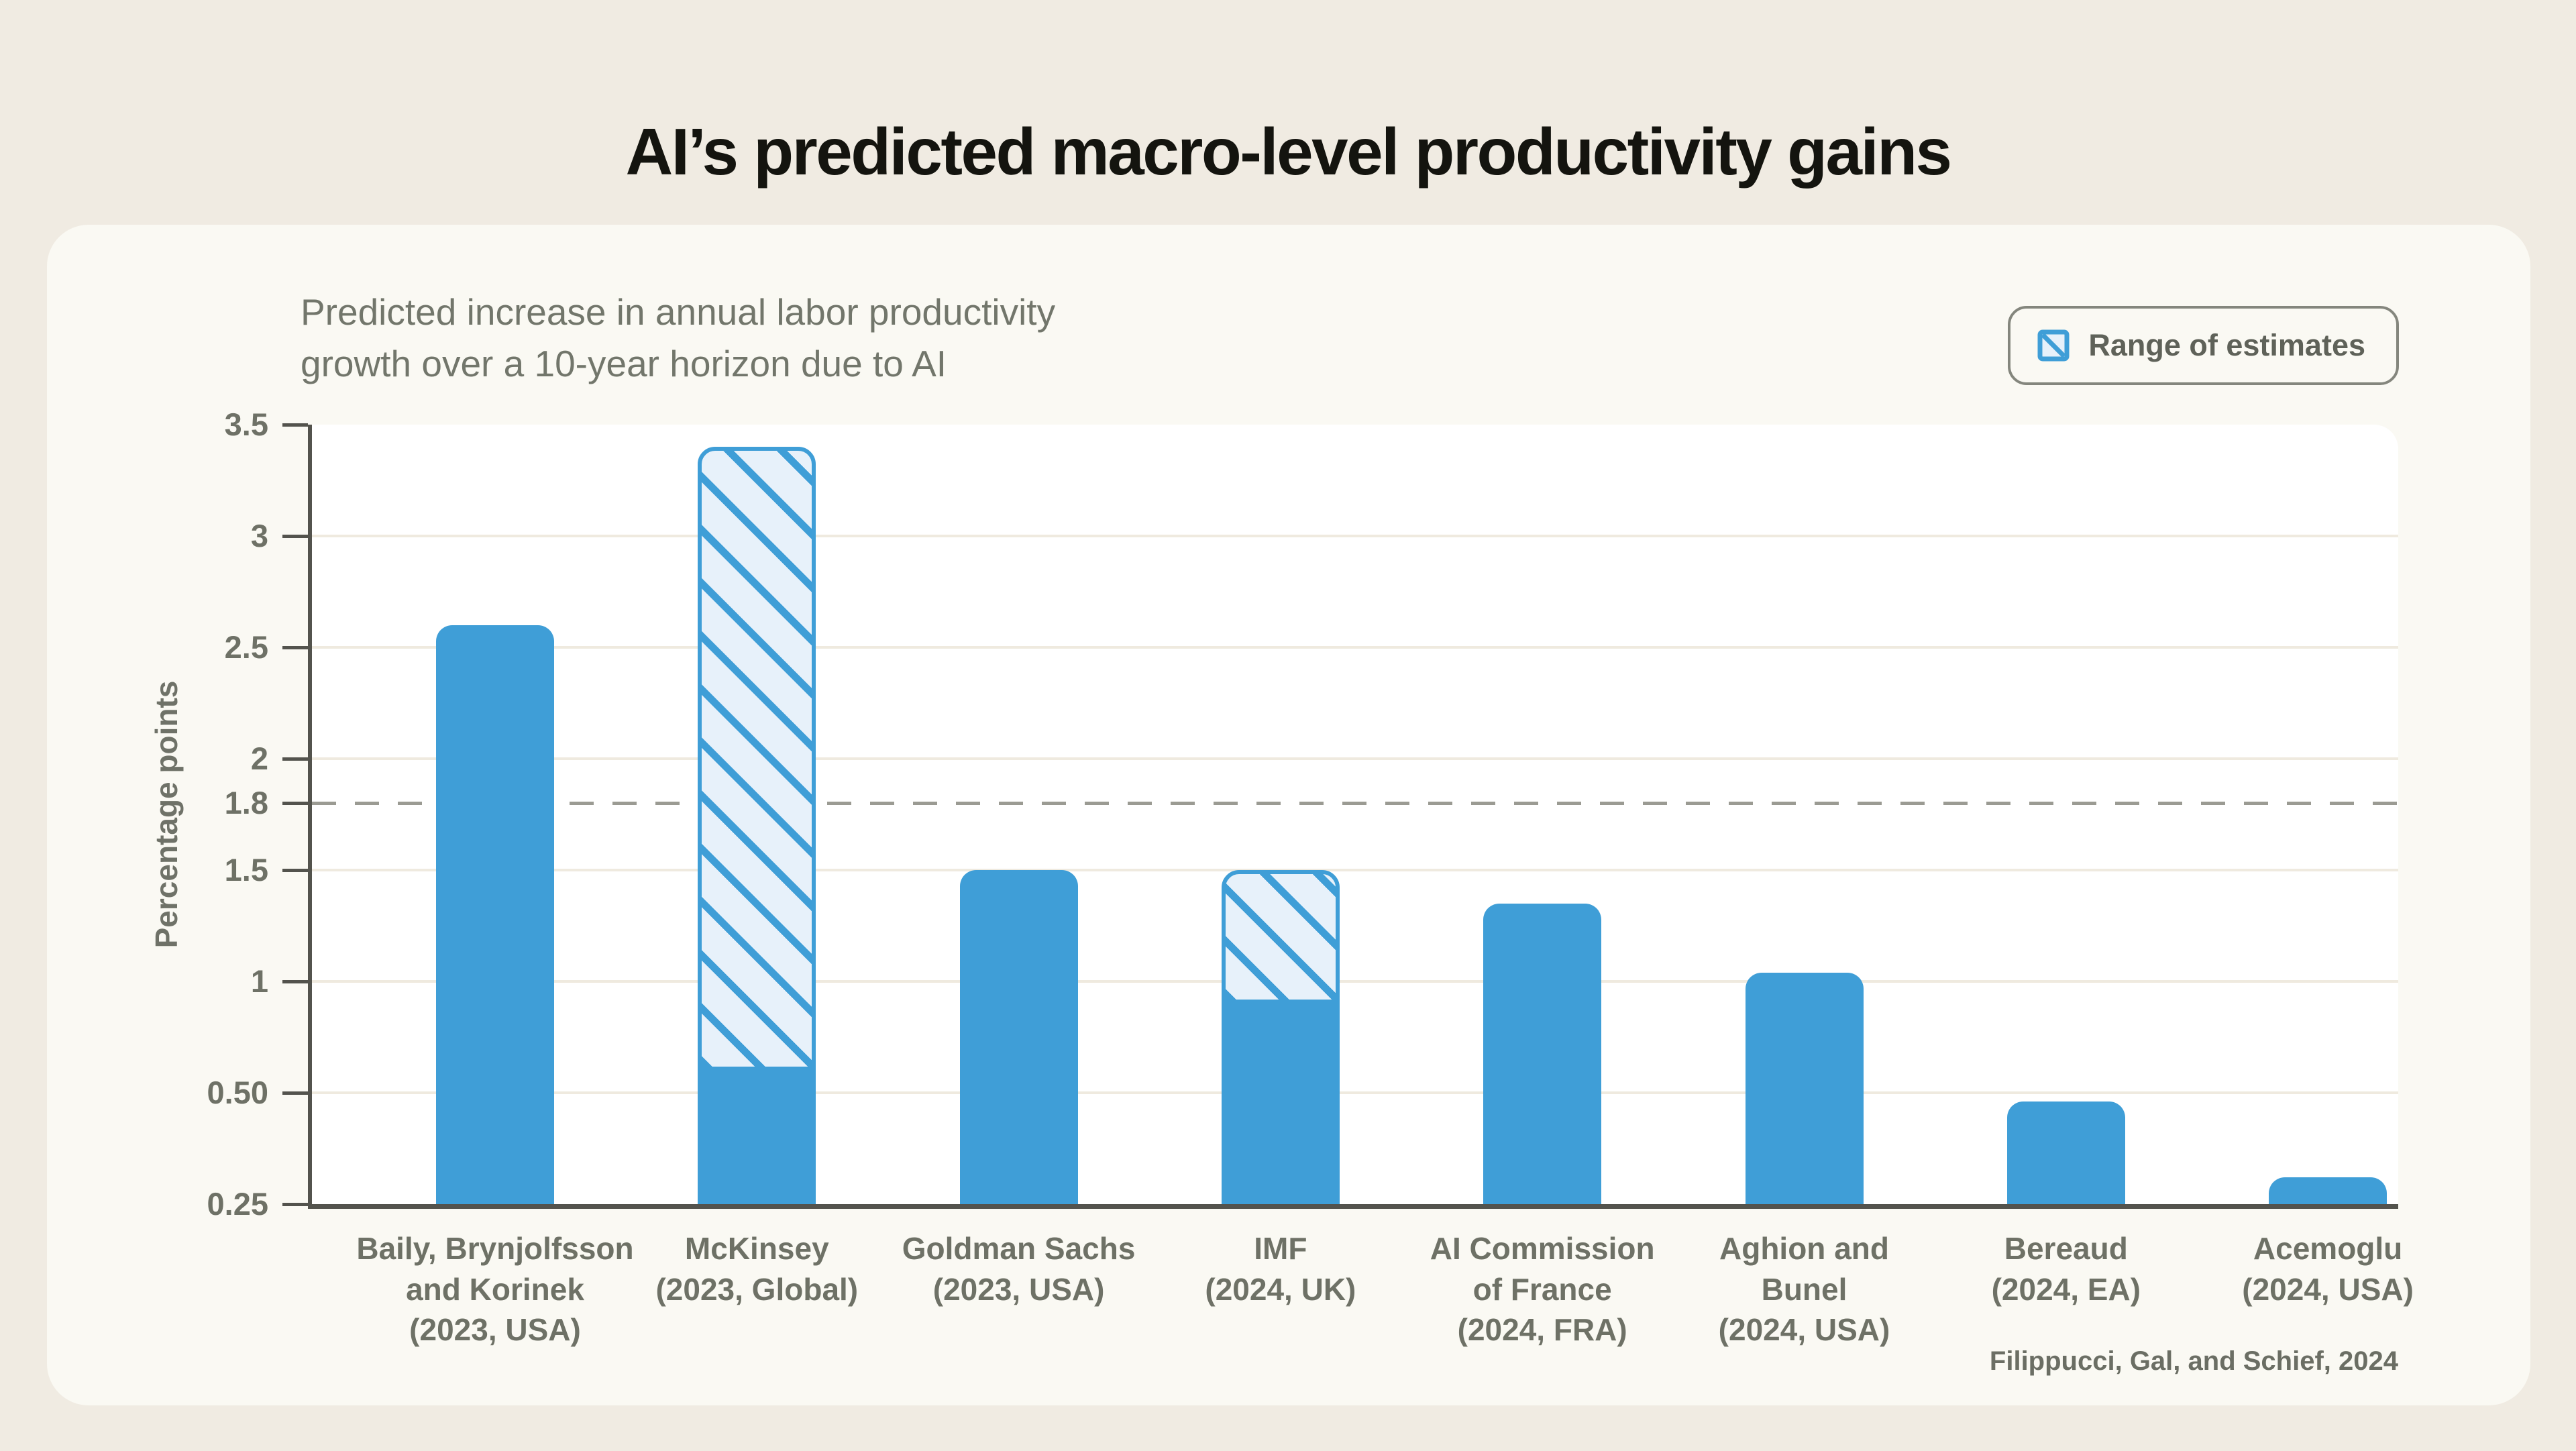 The image size is (2576, 1451). What do you see at coordinates (1804, 1289) in the screenshot?
I see `x-category-label: Aghion and Bunel (2024, USA)` at bounding box center [1804, 1289].